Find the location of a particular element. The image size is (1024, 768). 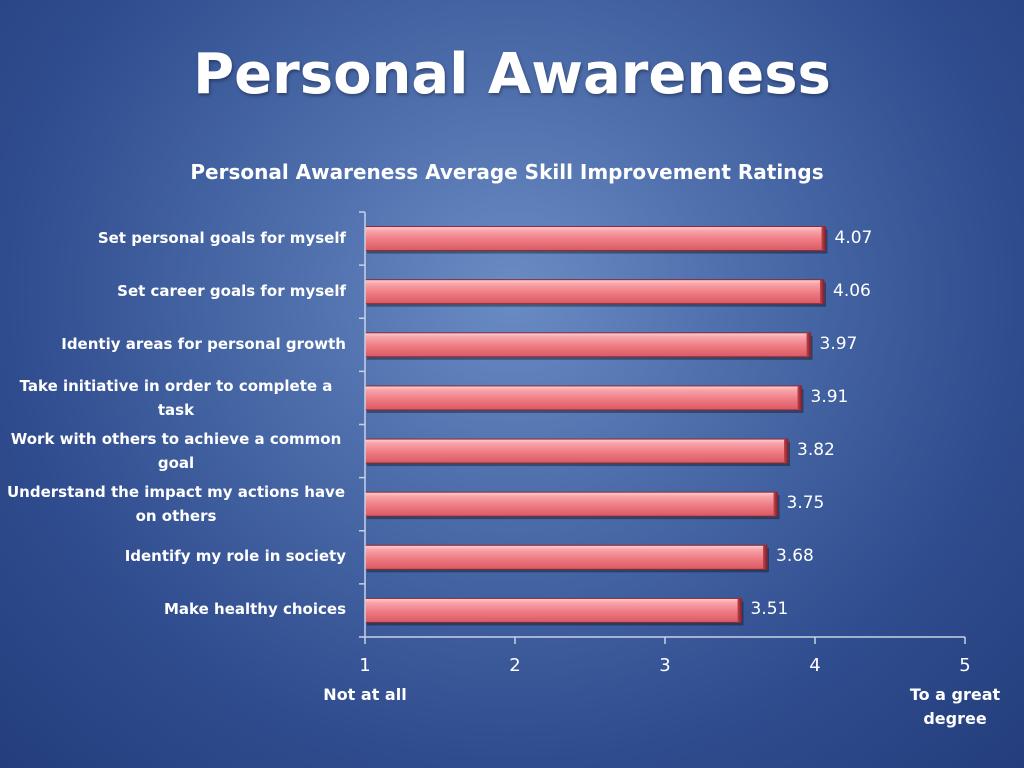

x-tick-label: 4 is located at coordinates (815, 665).